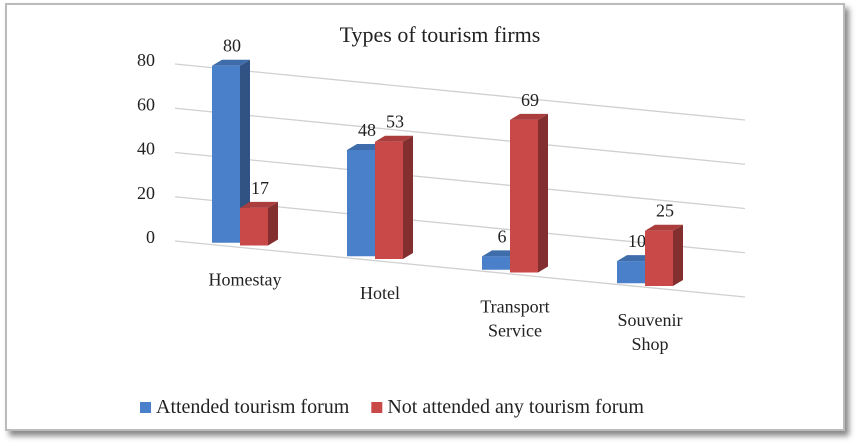 The image size is (856, 445). I want to click on data-label: 17, so click(260, 188).